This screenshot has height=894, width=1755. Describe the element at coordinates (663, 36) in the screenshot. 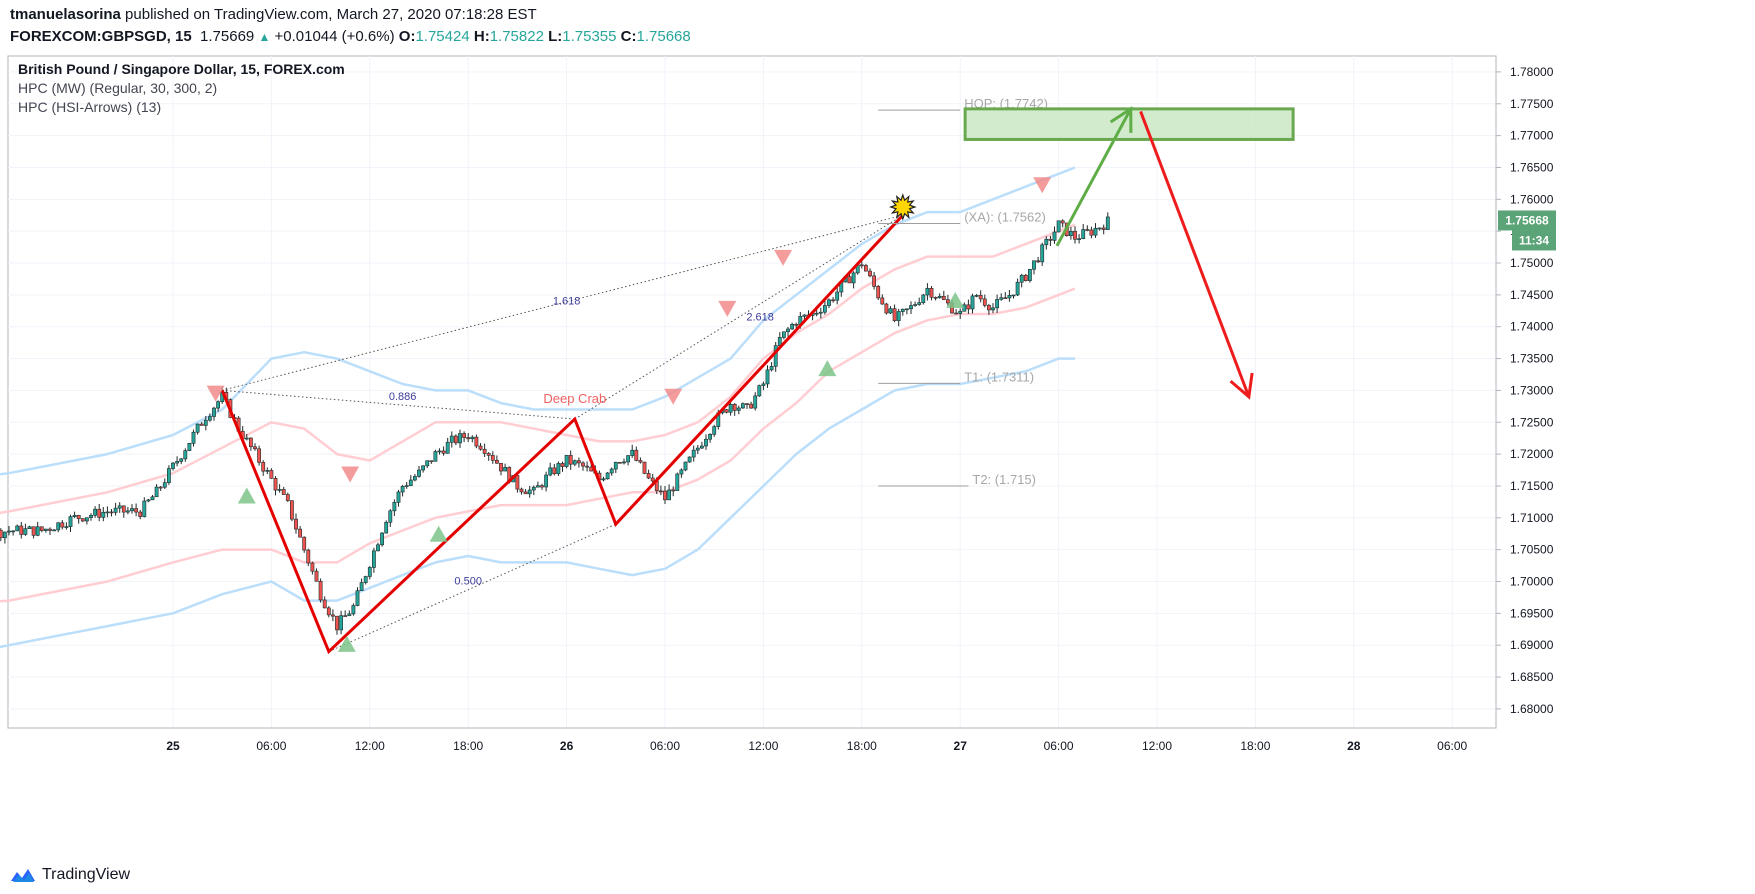

I see `close-value: 1.75668` at that location.